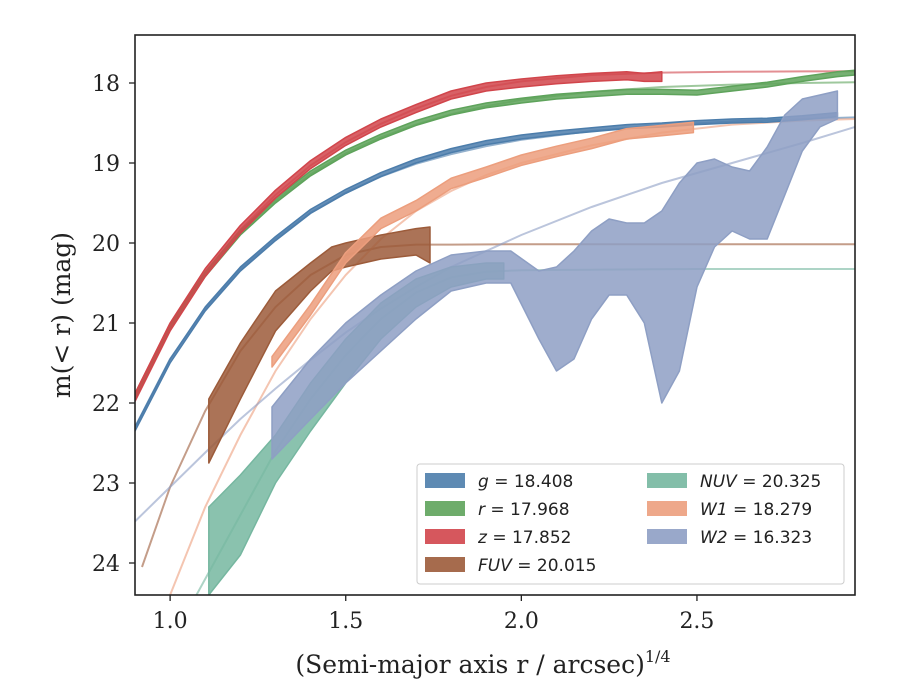 Image resolution: width=900 pixels, height=700 pixels. I want to click on y-axis-ticks: 18 19 20 21 22 23 24, so click(113, 324).